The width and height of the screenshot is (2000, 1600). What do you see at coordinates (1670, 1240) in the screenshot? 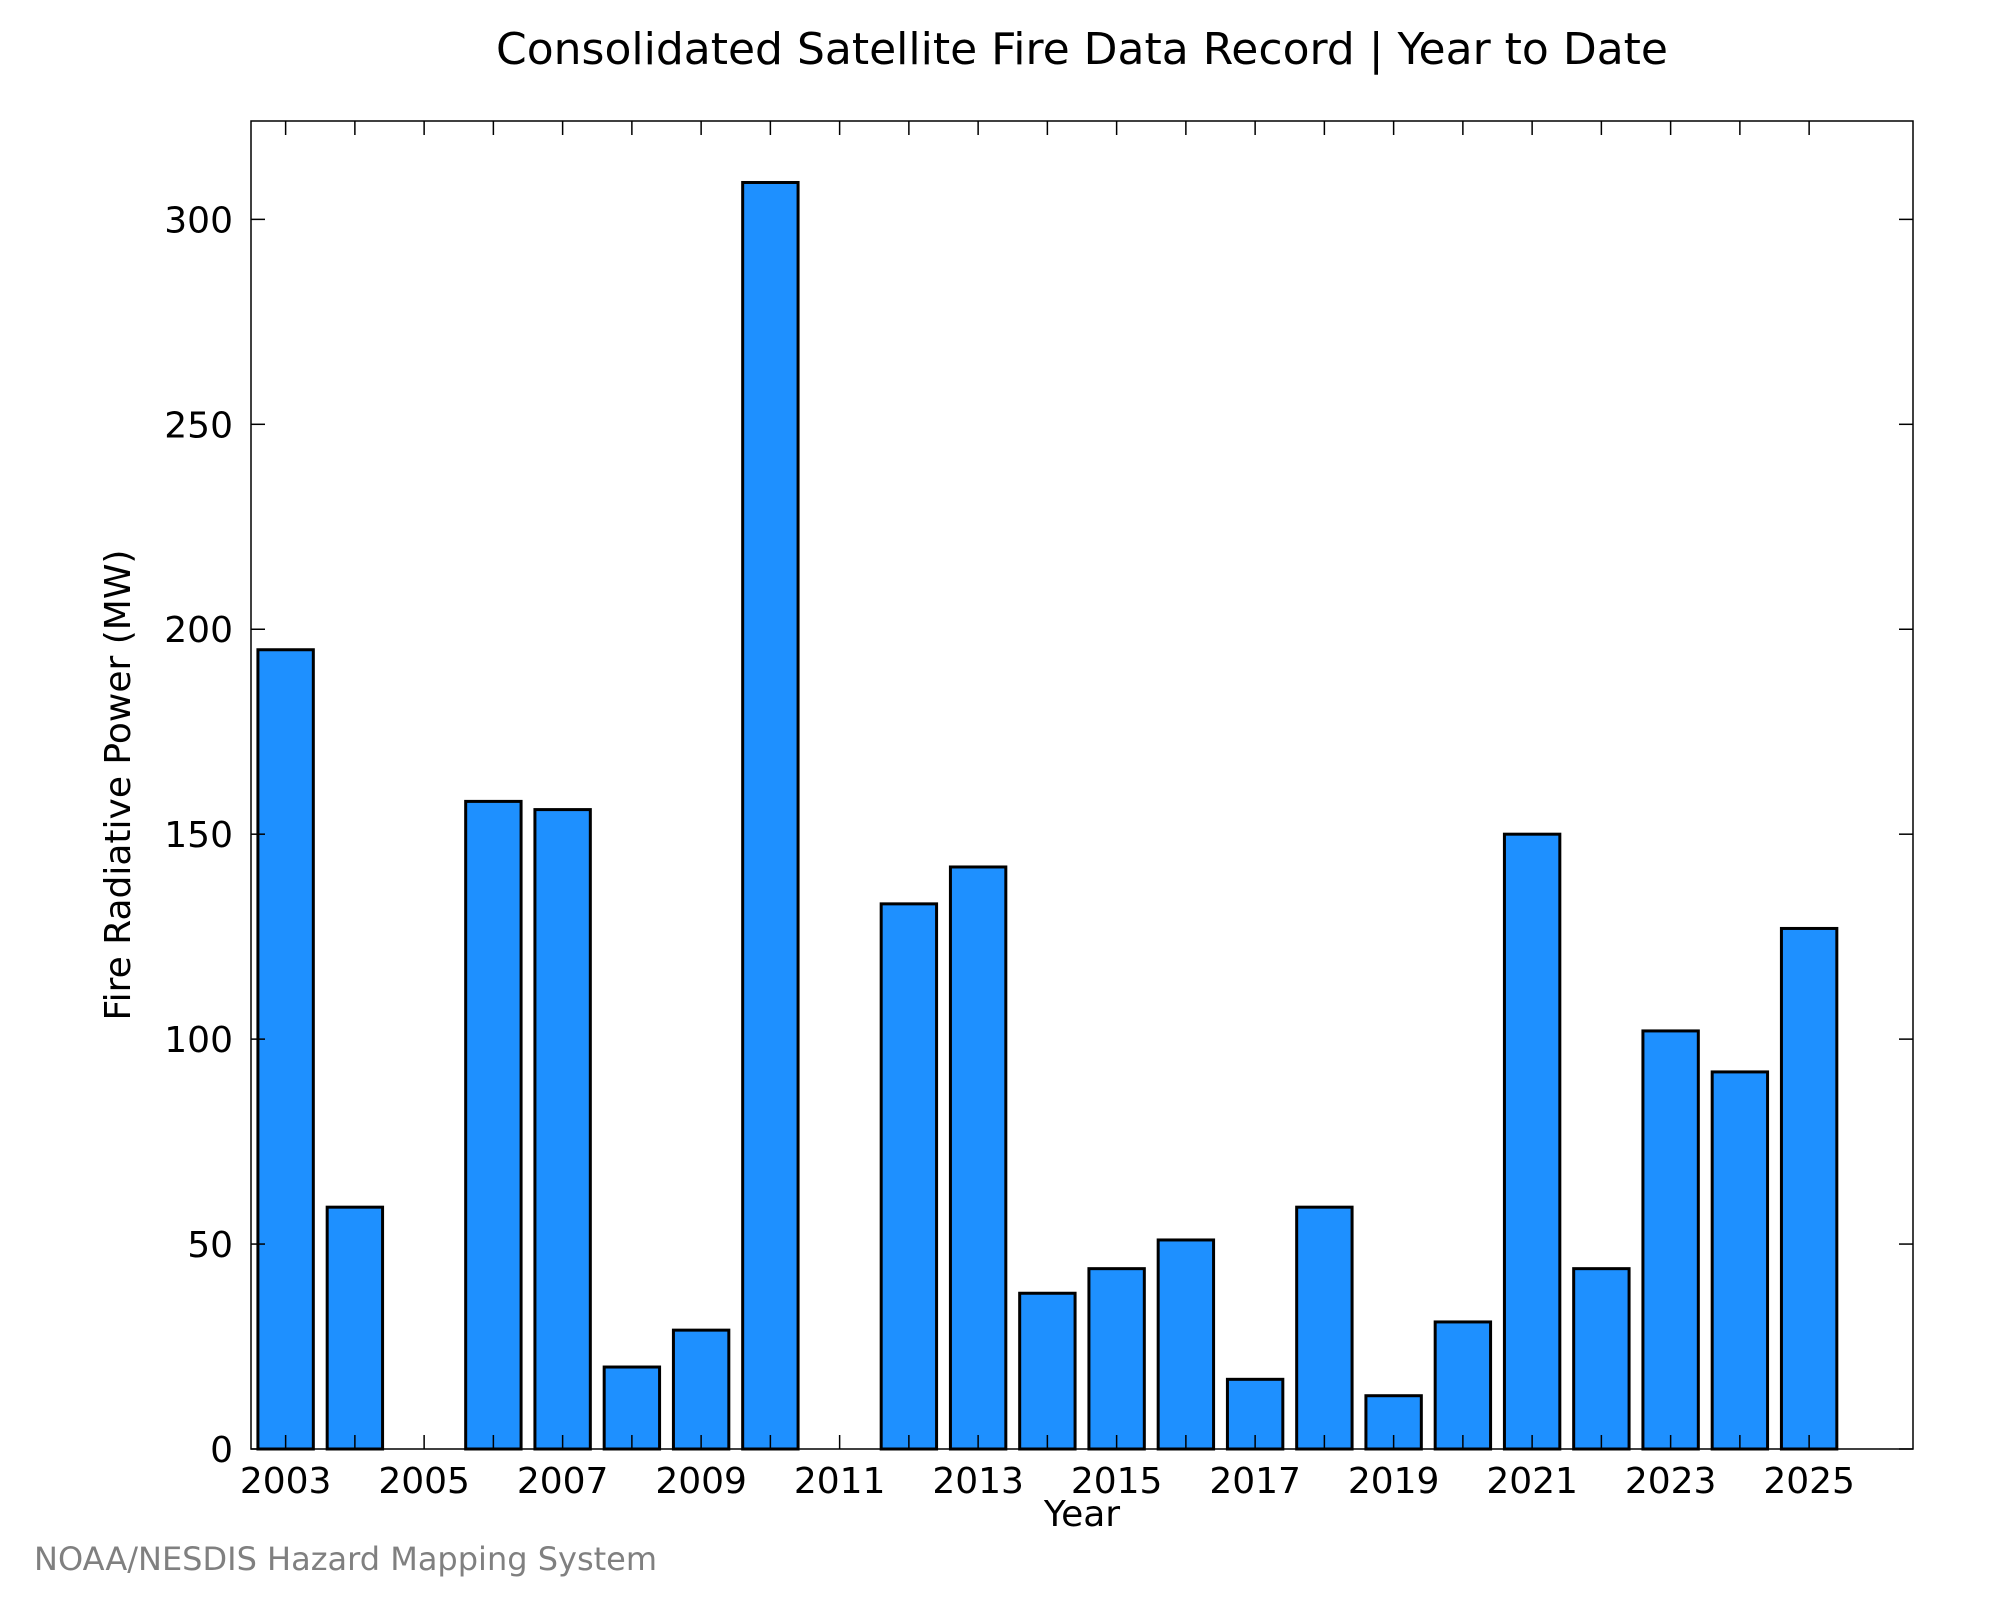
I see `bar-2023` at bounding box center [1670, 1240].